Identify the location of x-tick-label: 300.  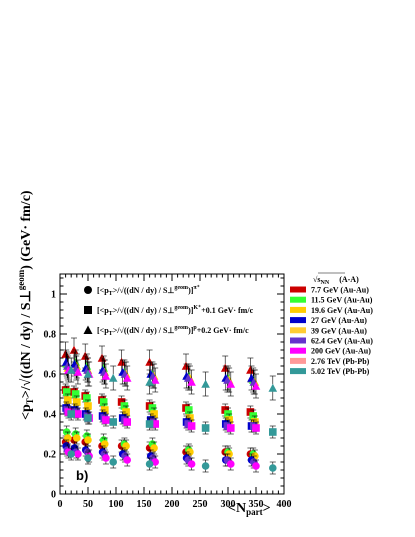
(228, 504).